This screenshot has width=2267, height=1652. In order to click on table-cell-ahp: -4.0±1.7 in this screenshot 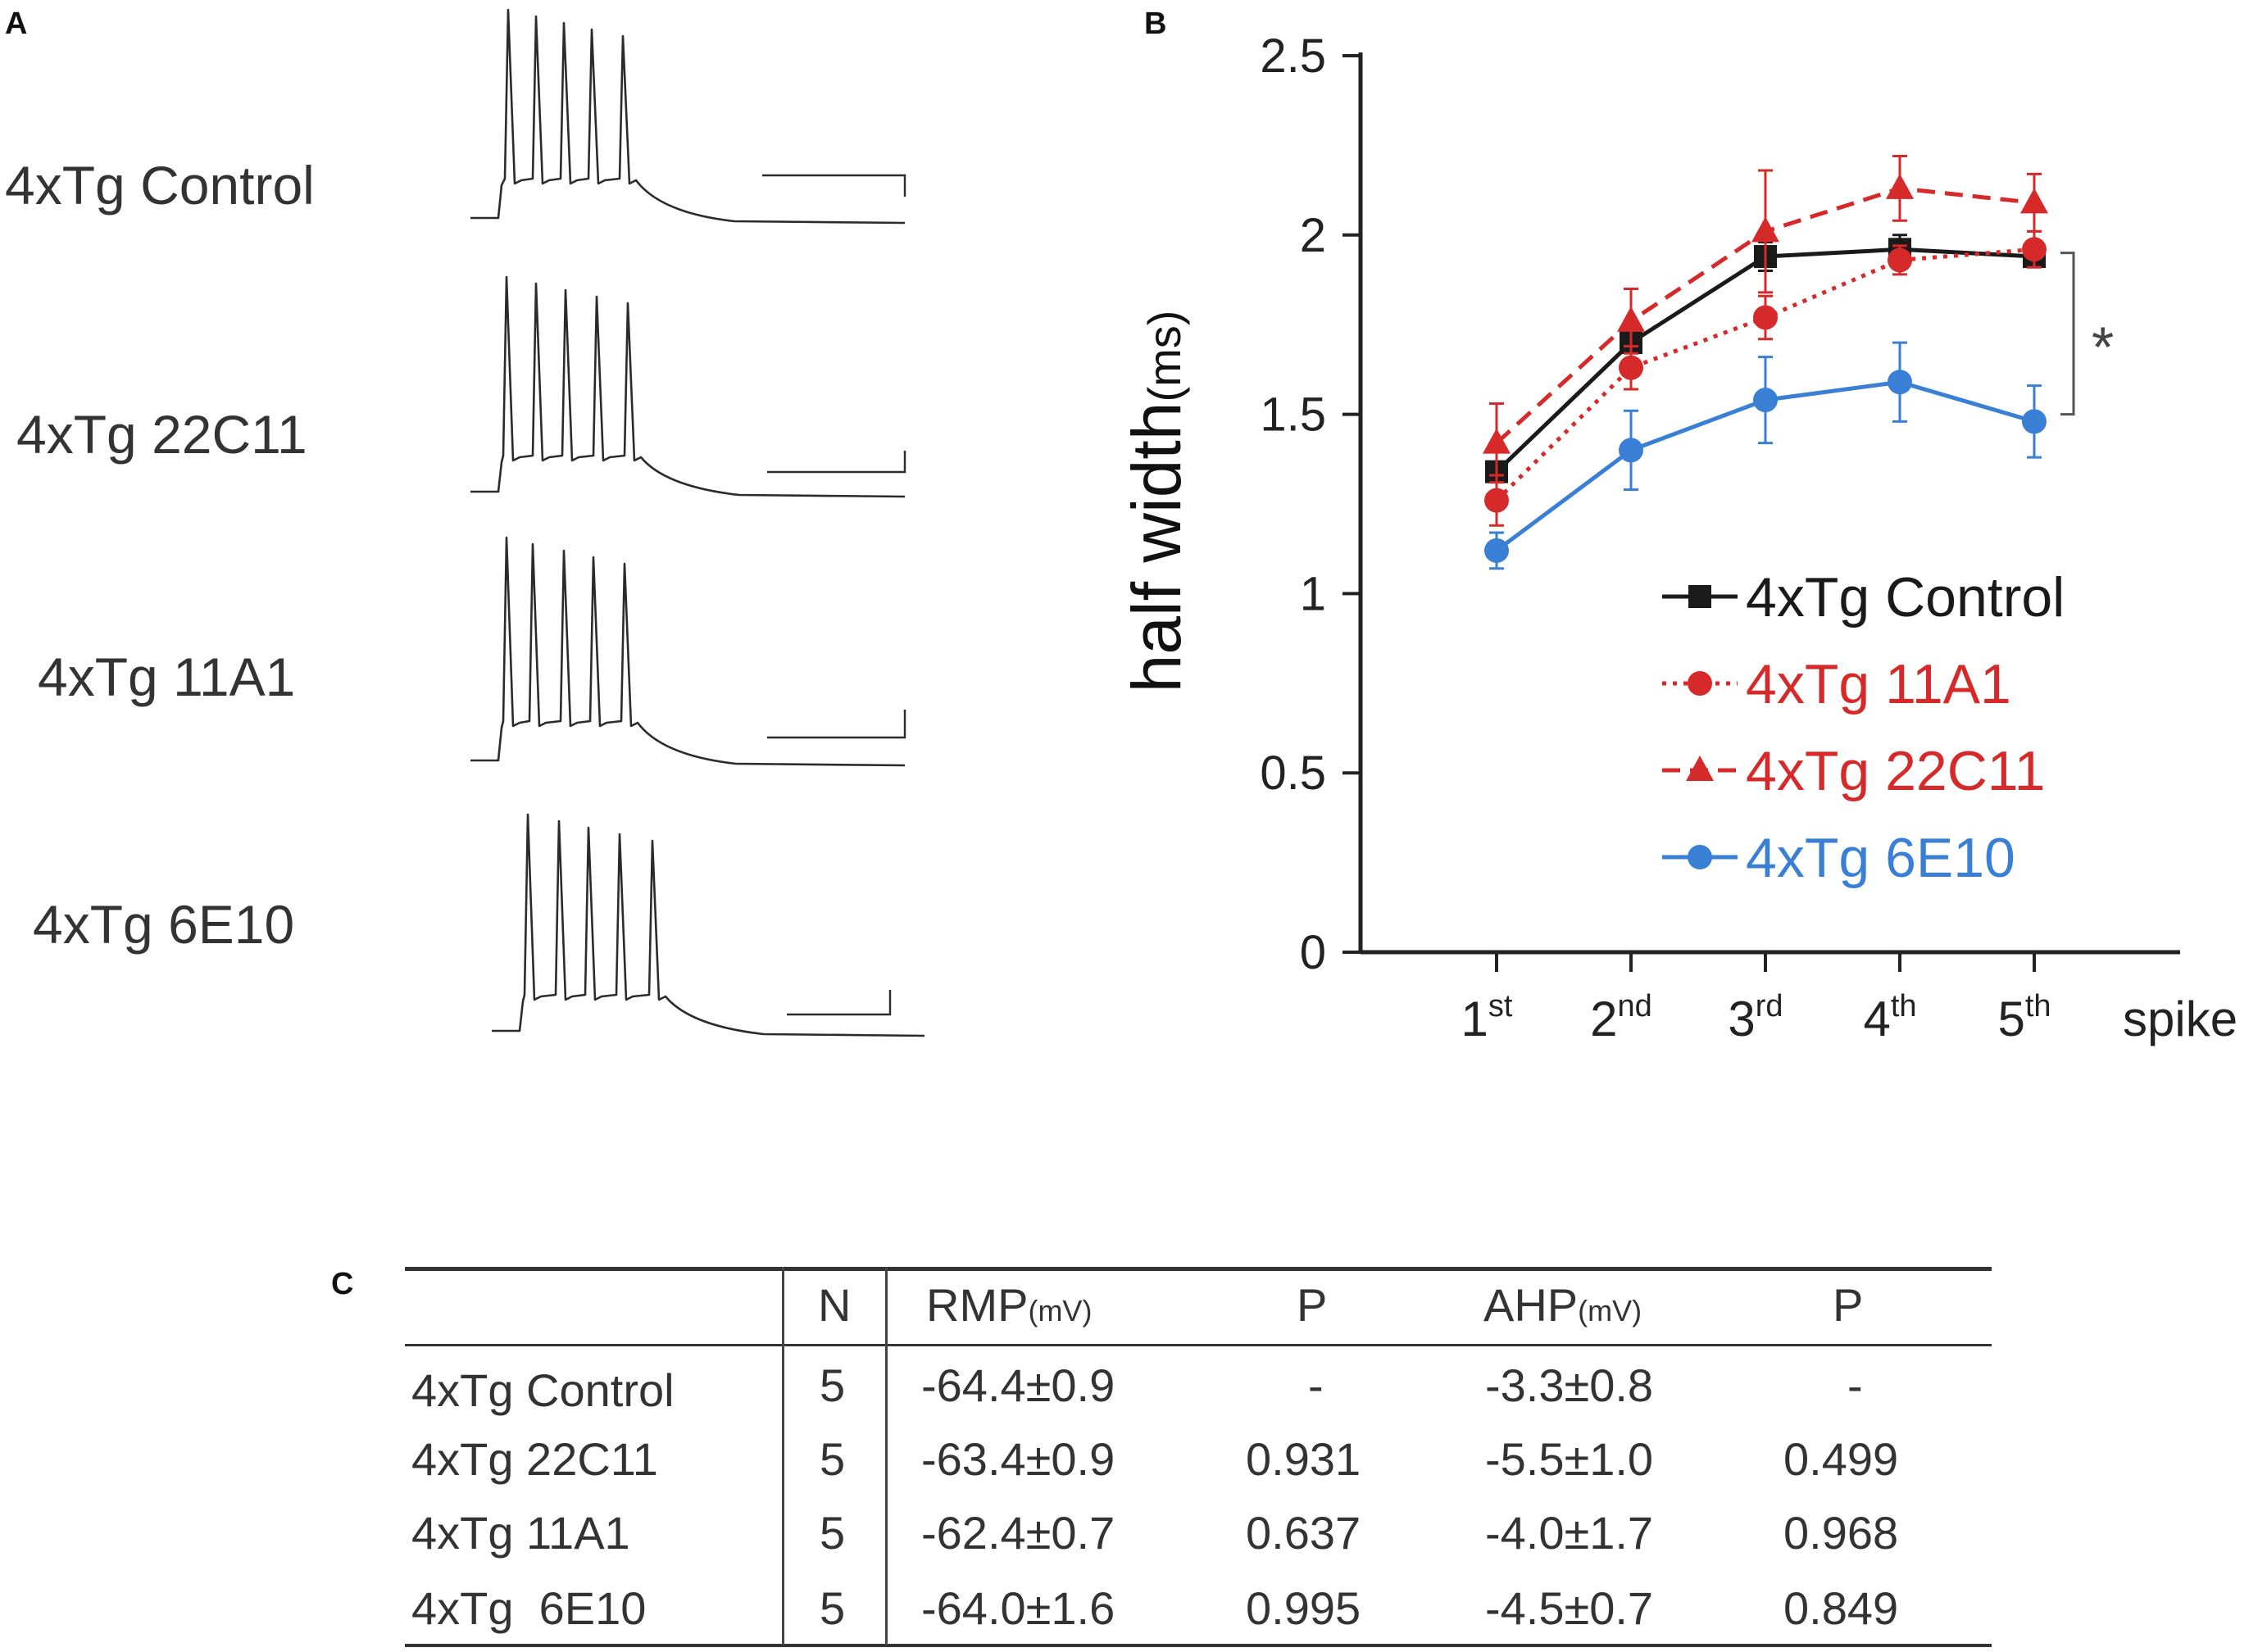, I will do `click(1569, 1533)`.